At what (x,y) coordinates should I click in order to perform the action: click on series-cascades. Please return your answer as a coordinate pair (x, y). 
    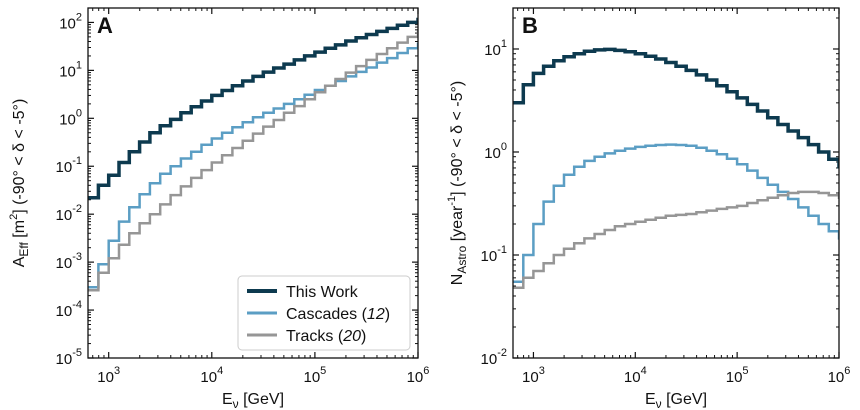
    Looking at the image, I should click on (676, 213).